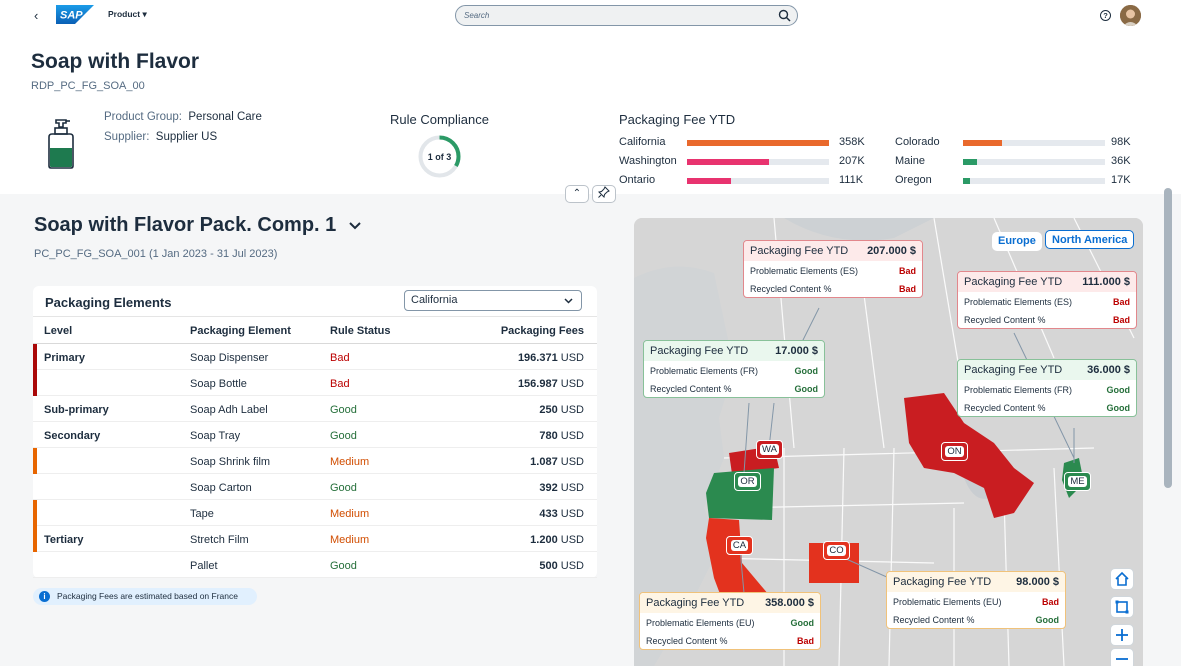 The width and height of the screenshot is (1181, 666). What do you see at coordinates (626, 15) in the screenshot?
I see `search-input: Search` at bounding box center [626, 15].